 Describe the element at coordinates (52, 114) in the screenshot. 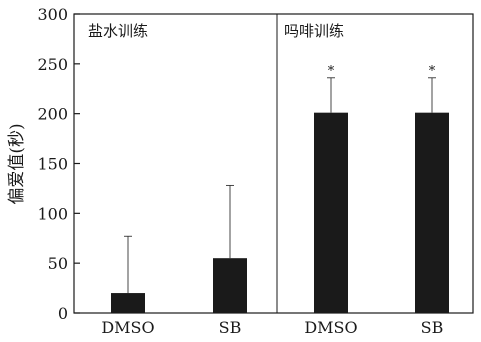

I see `y-tick-label: 200` at that location.